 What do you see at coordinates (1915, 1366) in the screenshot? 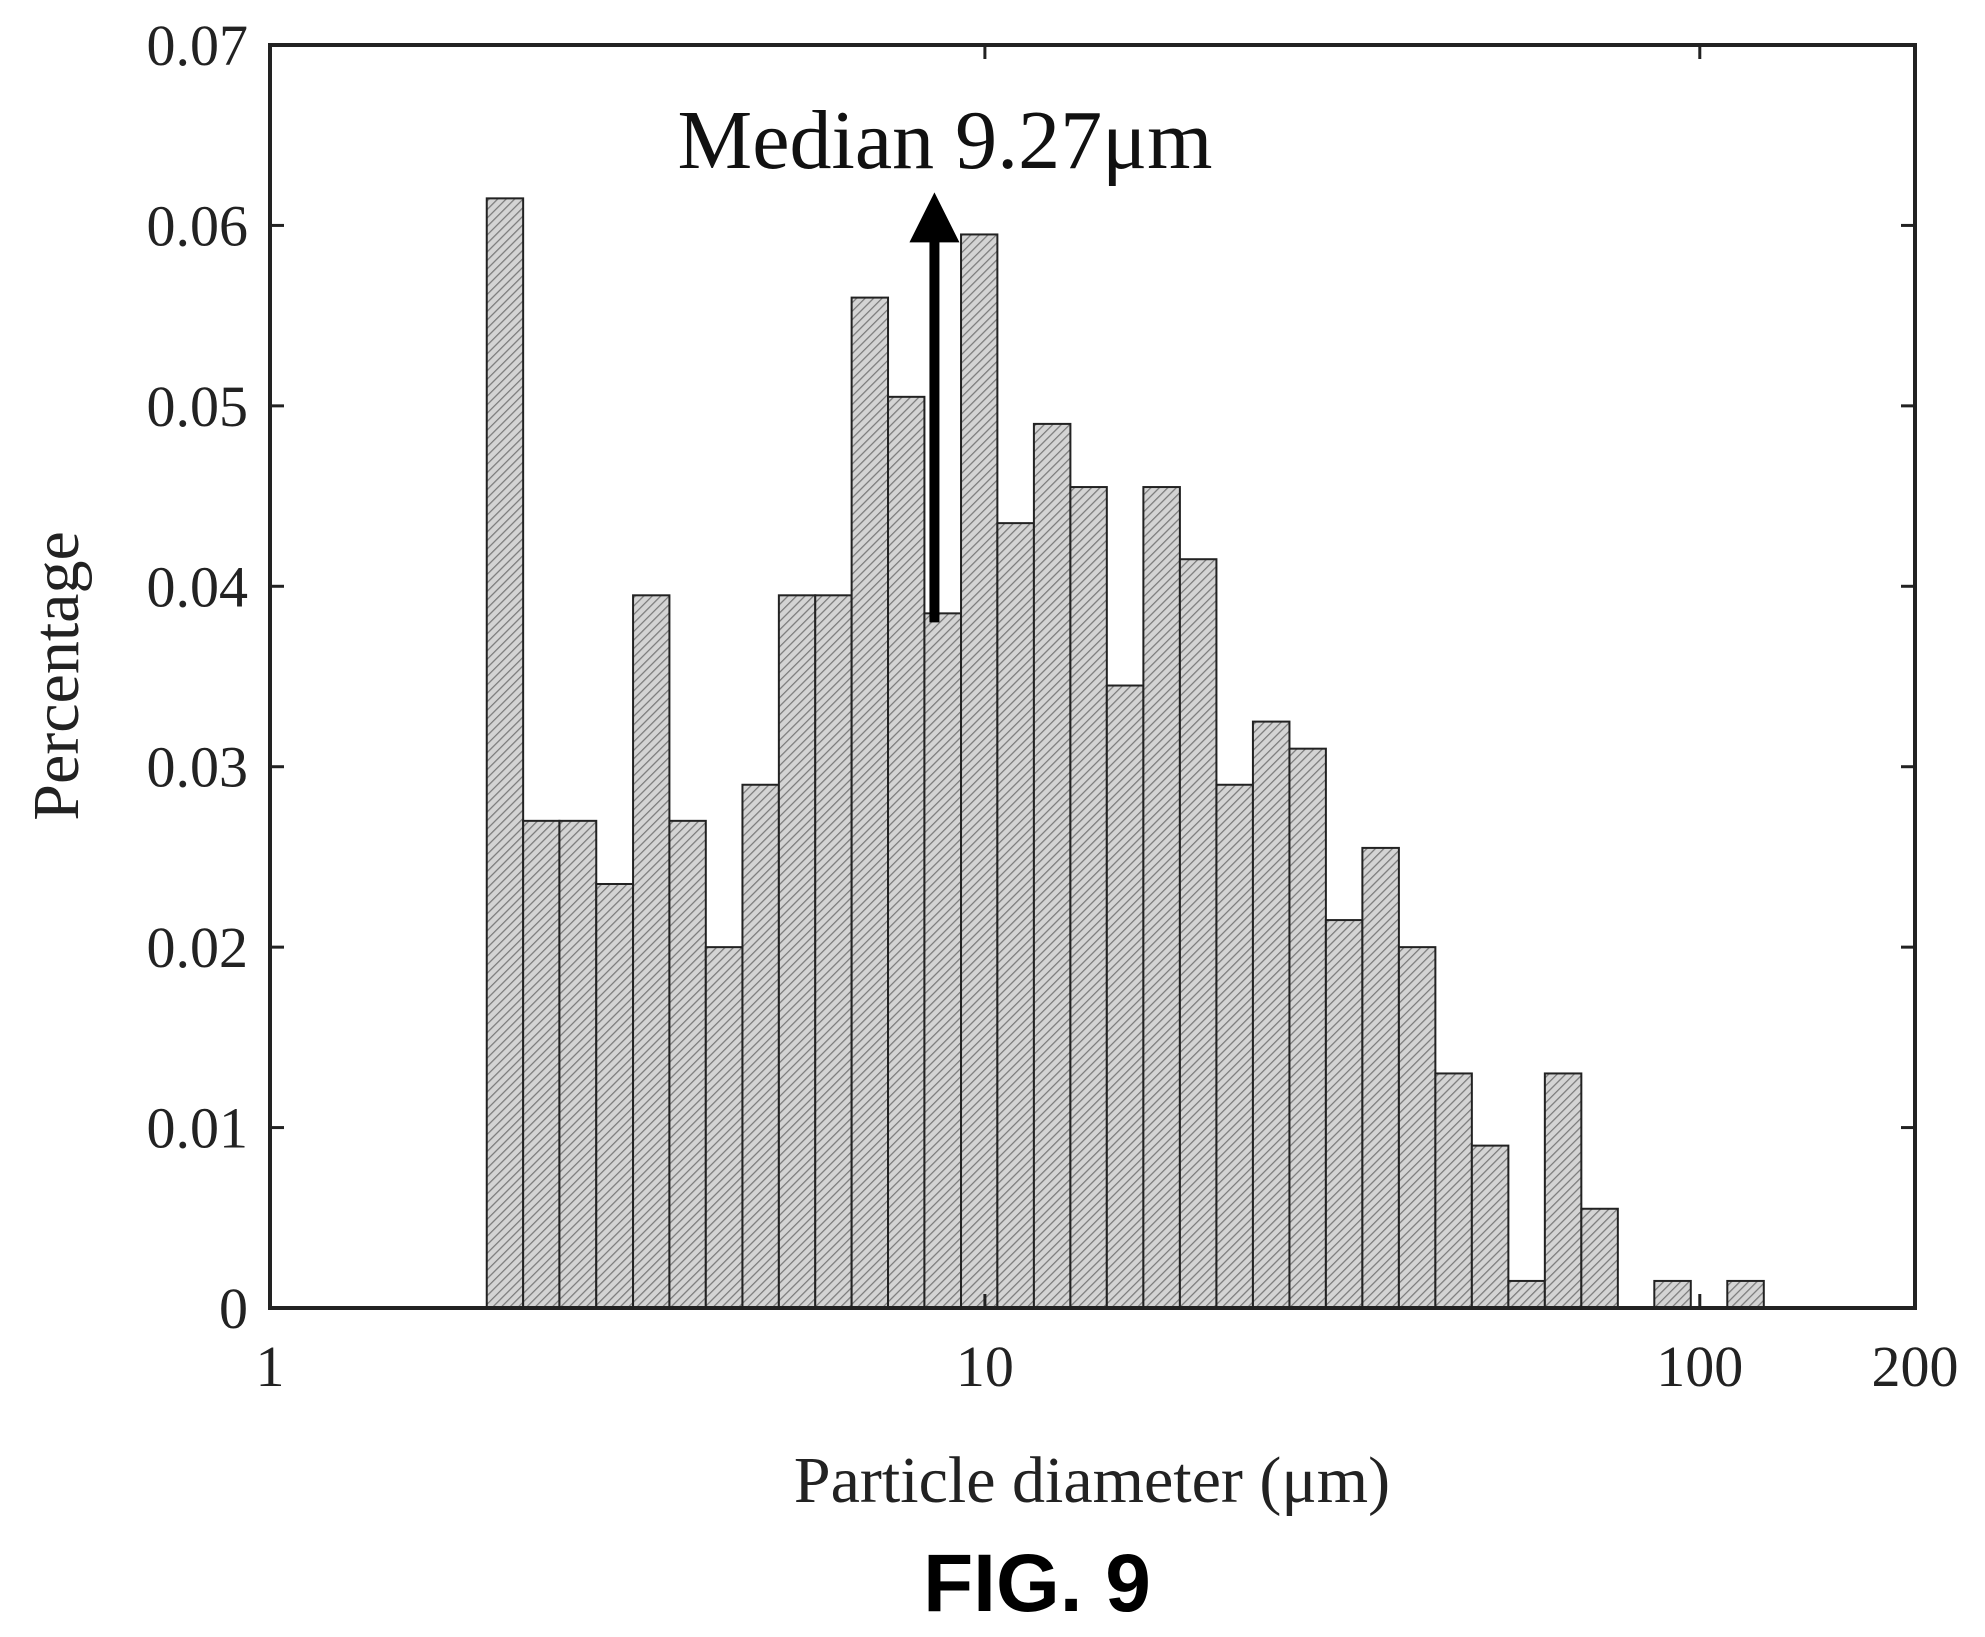
I see `x-tick-label: 200` at bounding box center [1915, 1366].